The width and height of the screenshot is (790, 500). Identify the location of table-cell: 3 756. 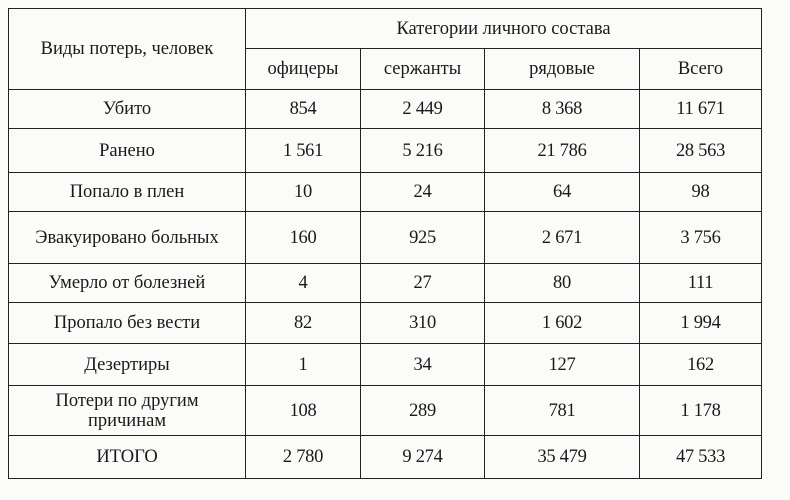
(700, 237).